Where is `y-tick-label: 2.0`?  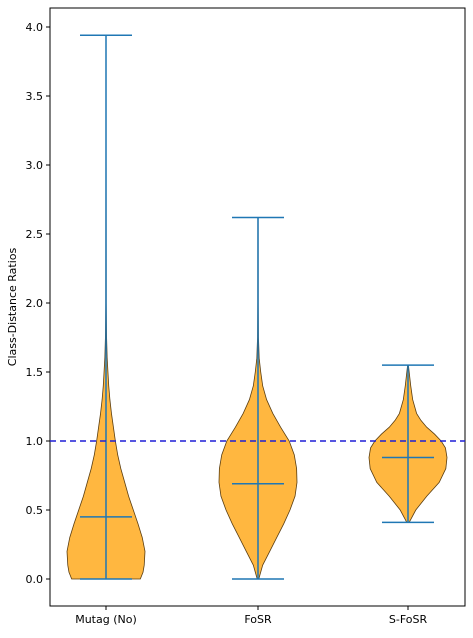
y-tick-label: 2.0 is located at coordinates (35, 303).